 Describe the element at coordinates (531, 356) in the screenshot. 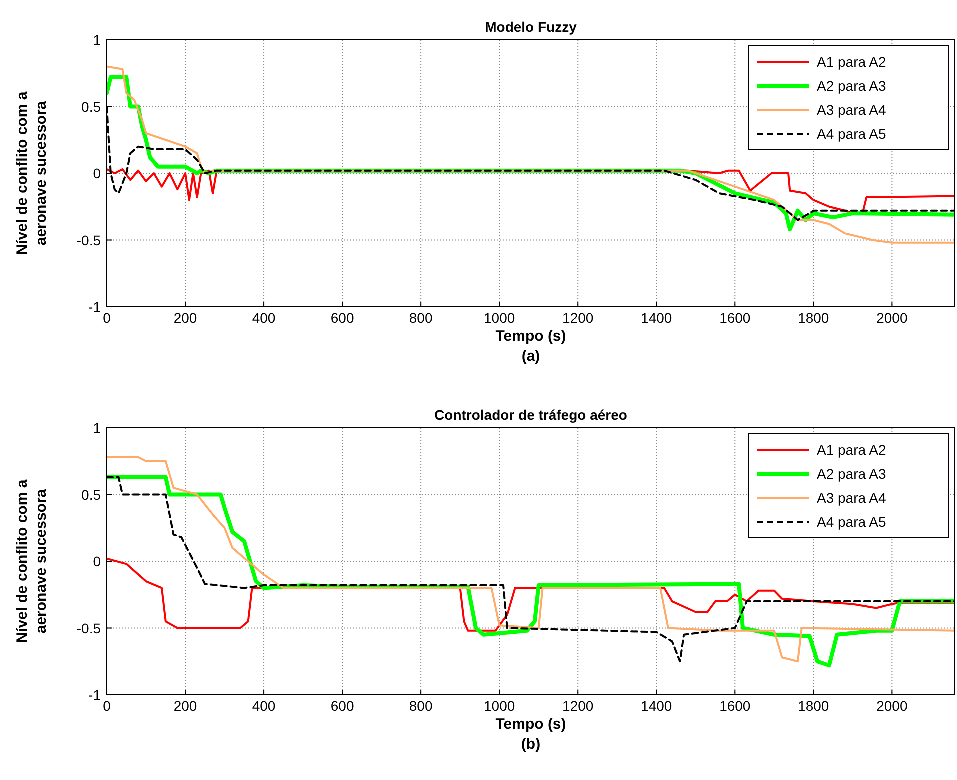

I see `text: (a)` at that location.